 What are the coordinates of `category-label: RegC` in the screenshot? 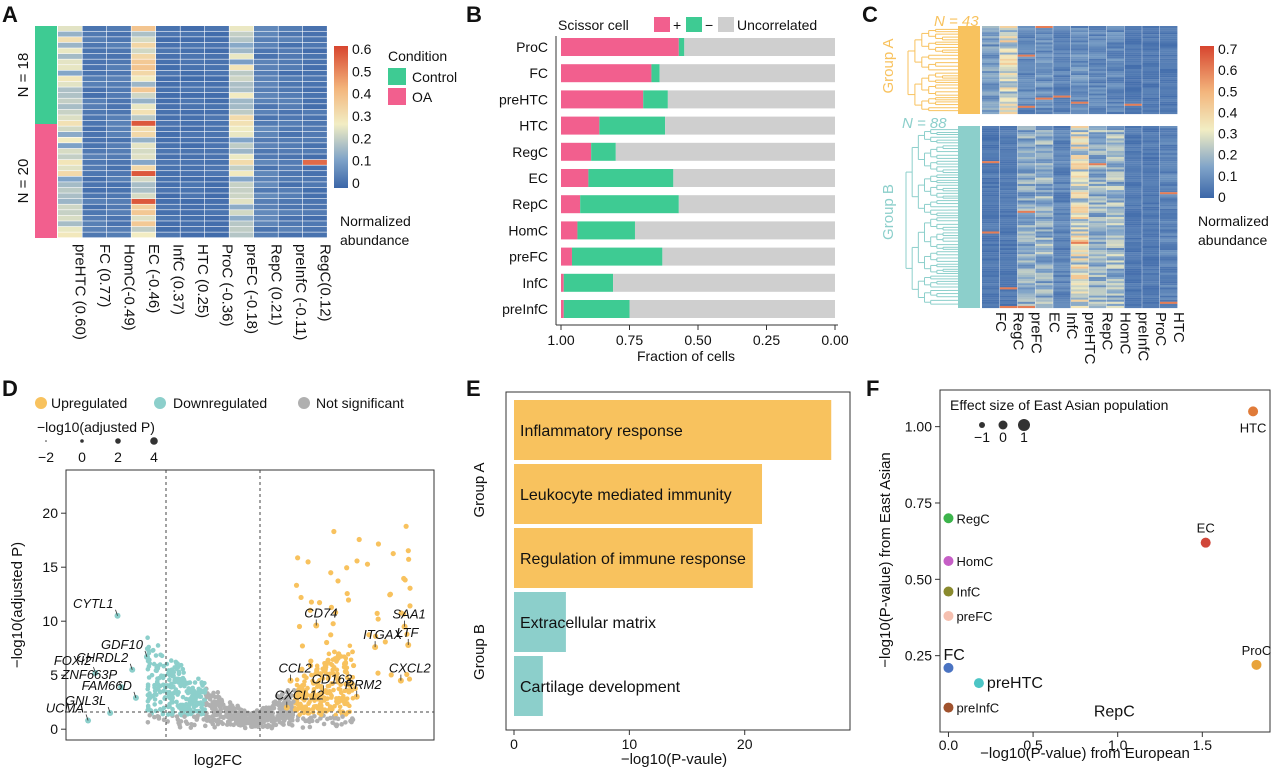 It's located at (530, 152).